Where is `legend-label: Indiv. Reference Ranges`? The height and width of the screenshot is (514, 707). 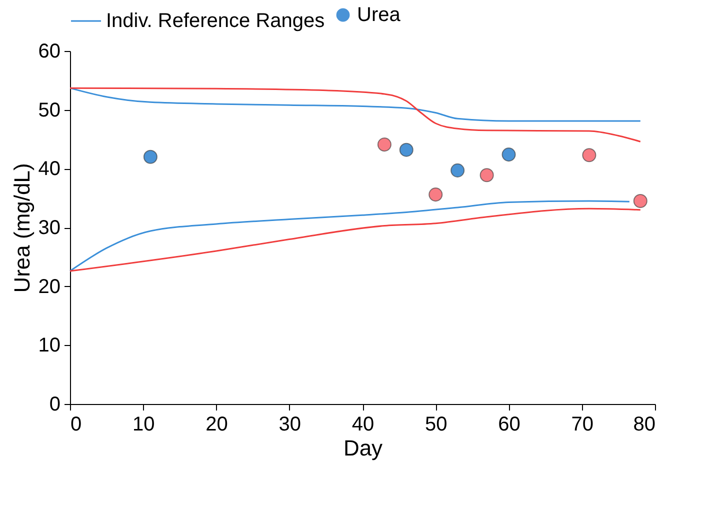
legend-label: Indiv. Reference Ranges is located at coordinates (215, 21).